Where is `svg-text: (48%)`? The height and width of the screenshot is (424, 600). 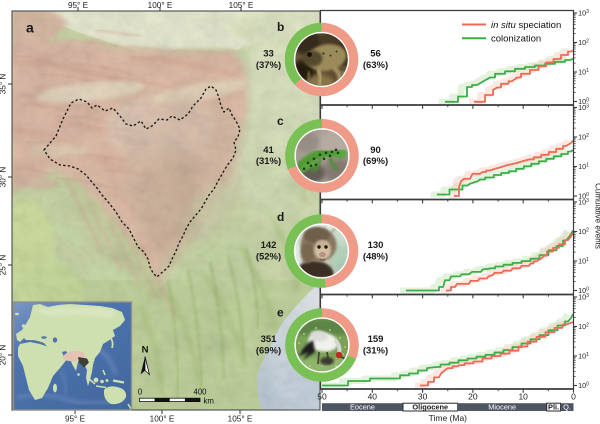
svg-text: (48%) is located at coordinates (375, 256).